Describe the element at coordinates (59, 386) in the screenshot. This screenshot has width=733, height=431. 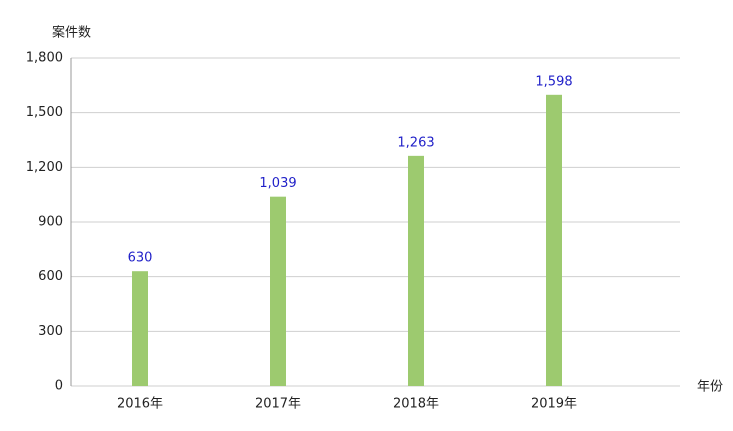
I see `y-tick-label: 0` at that location.